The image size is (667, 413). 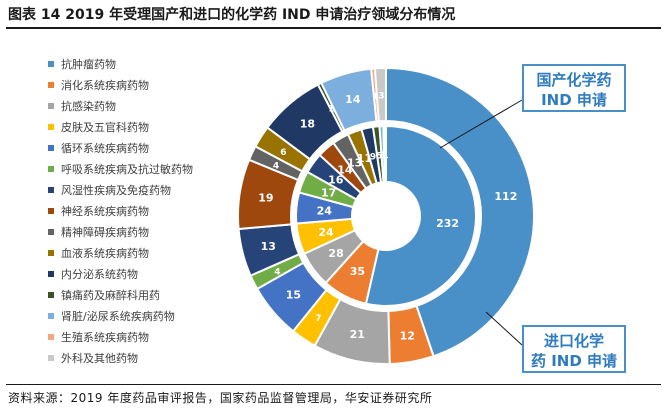 I want to click on legend-label: 肾脏/泌尿系统疾病药物, so click(x=118, y=316).